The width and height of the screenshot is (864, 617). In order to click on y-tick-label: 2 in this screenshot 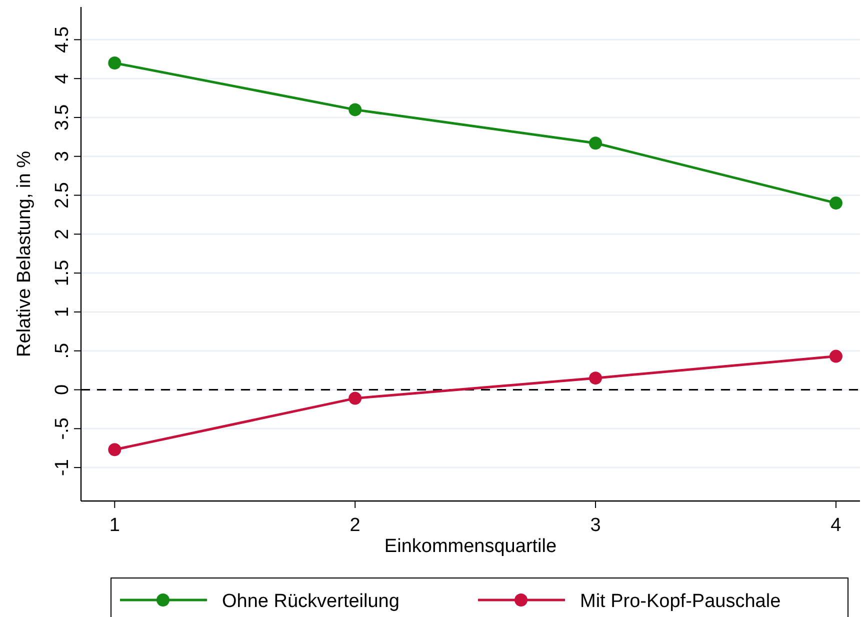, I will do `click(62, 234)`.